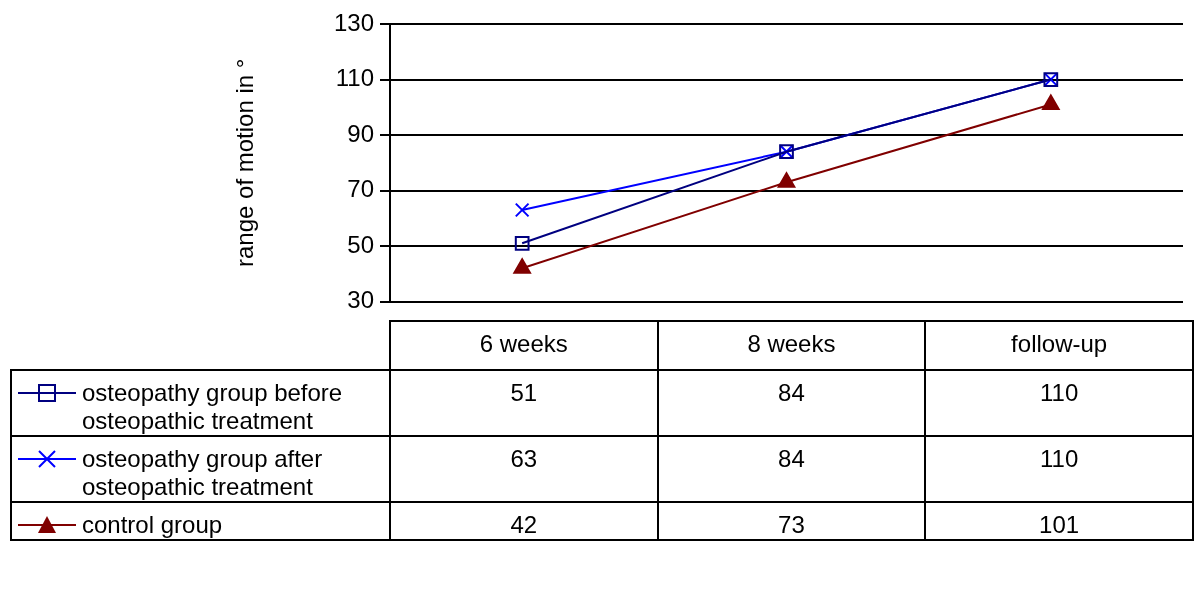  I want to click on data-label: 73, so click(791, 521).